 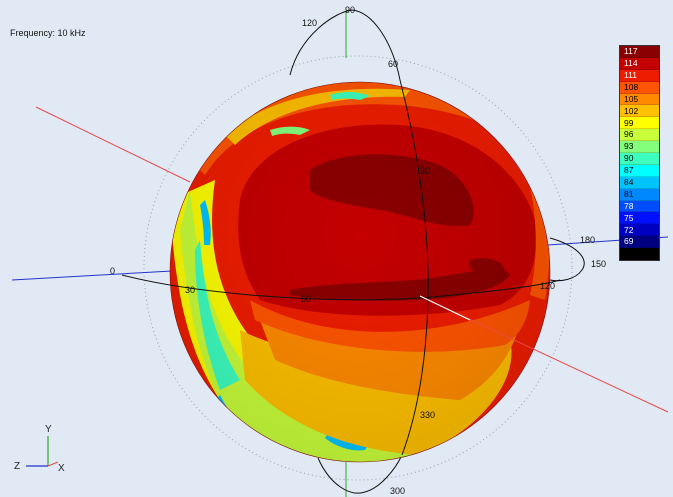 I want to click on angle-label-330: 330, so click(x=427, y=415).